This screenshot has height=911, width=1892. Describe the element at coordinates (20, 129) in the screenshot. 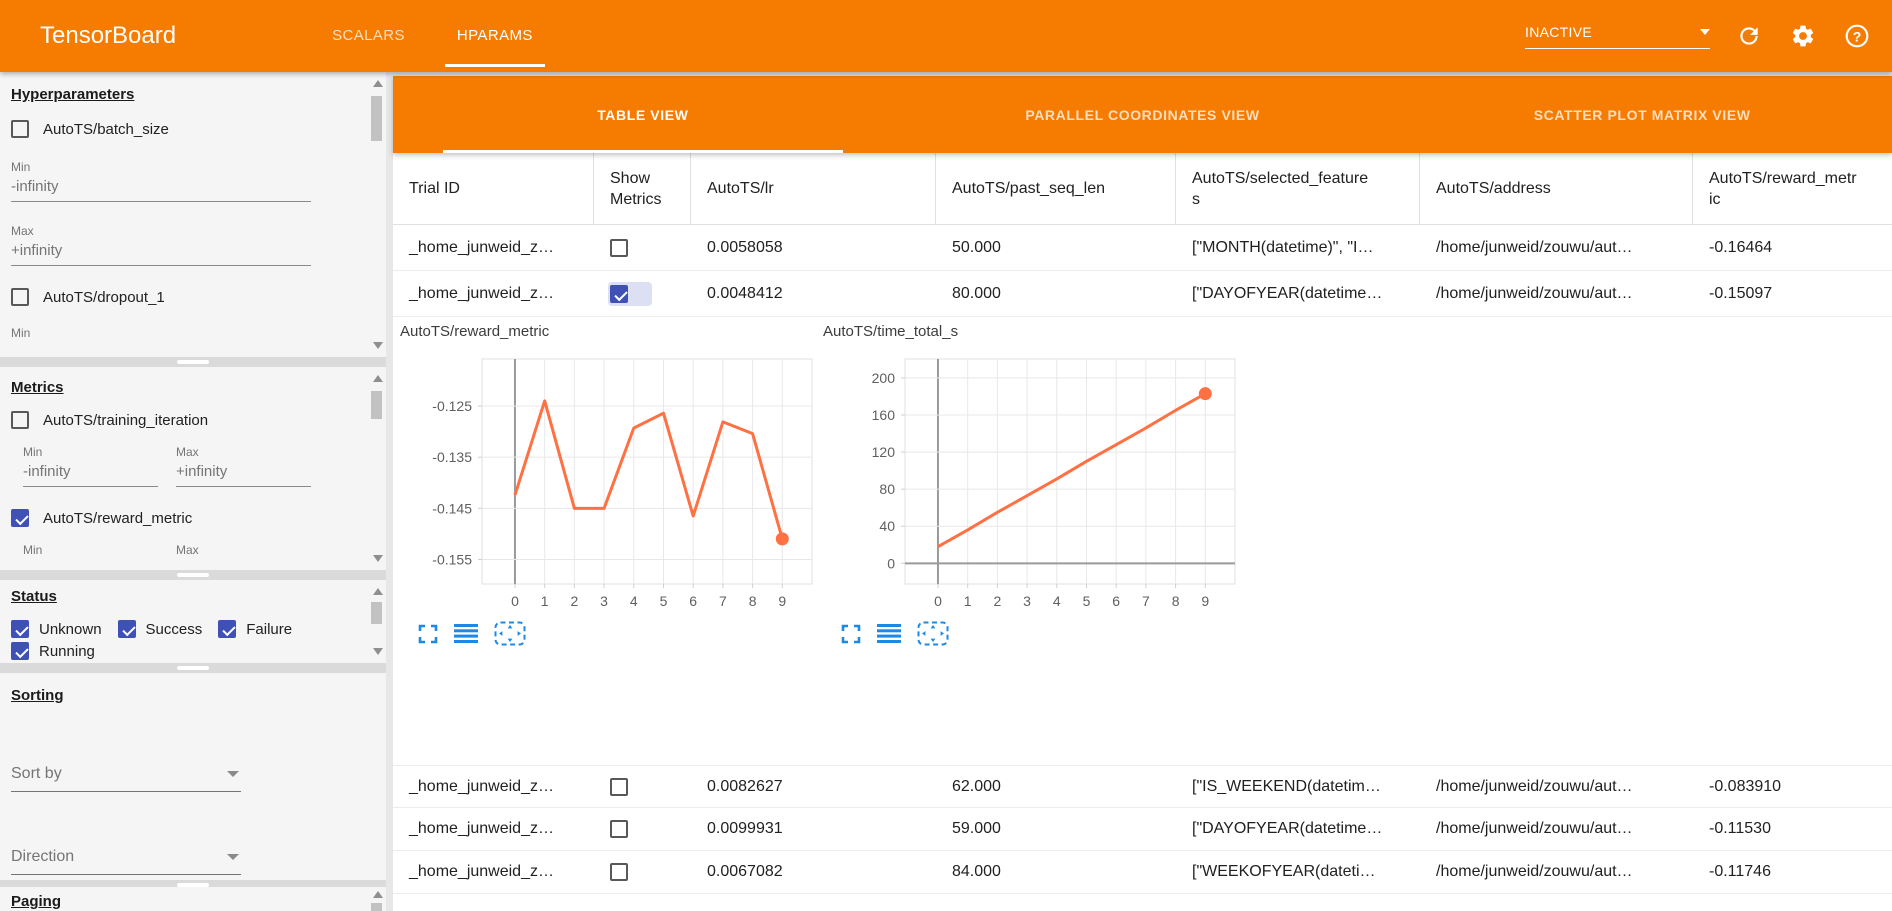

I see `batch-size-checkbox` at that location.